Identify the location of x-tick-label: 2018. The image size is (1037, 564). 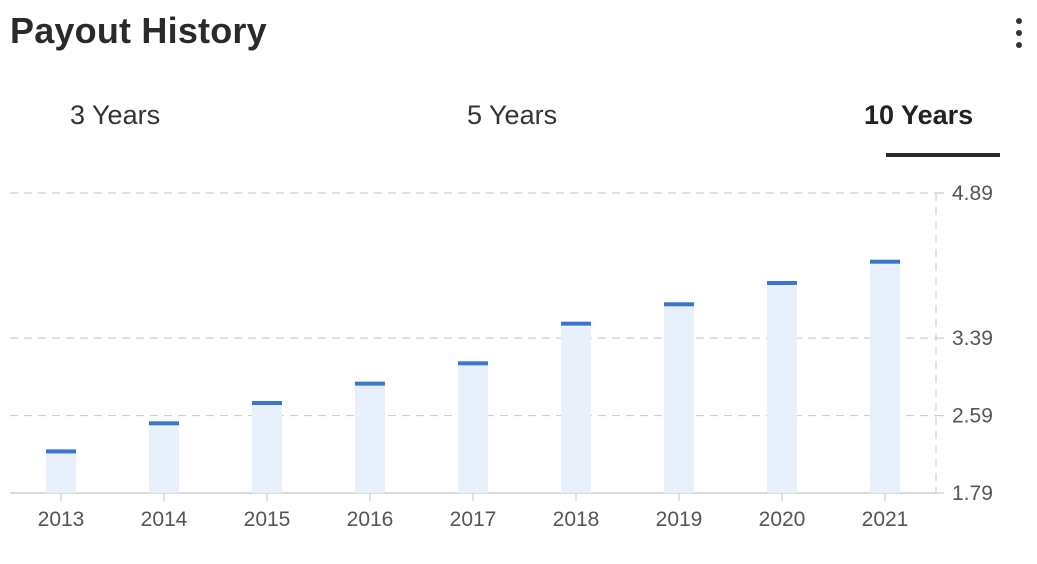
(576, 519).